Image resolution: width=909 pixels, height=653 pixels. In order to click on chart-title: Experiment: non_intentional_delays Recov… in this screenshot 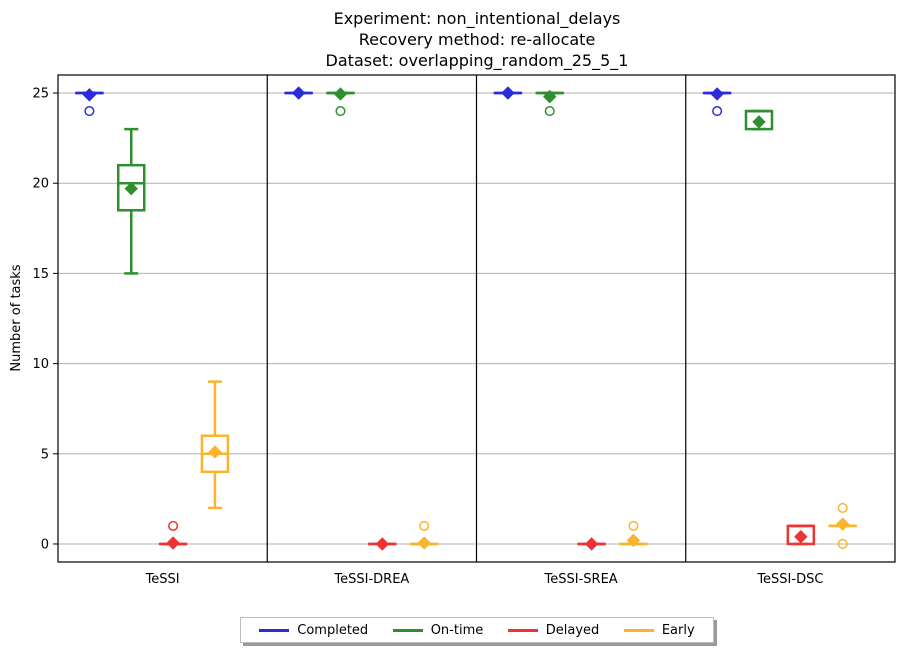, I will do `click(477, 40)`.